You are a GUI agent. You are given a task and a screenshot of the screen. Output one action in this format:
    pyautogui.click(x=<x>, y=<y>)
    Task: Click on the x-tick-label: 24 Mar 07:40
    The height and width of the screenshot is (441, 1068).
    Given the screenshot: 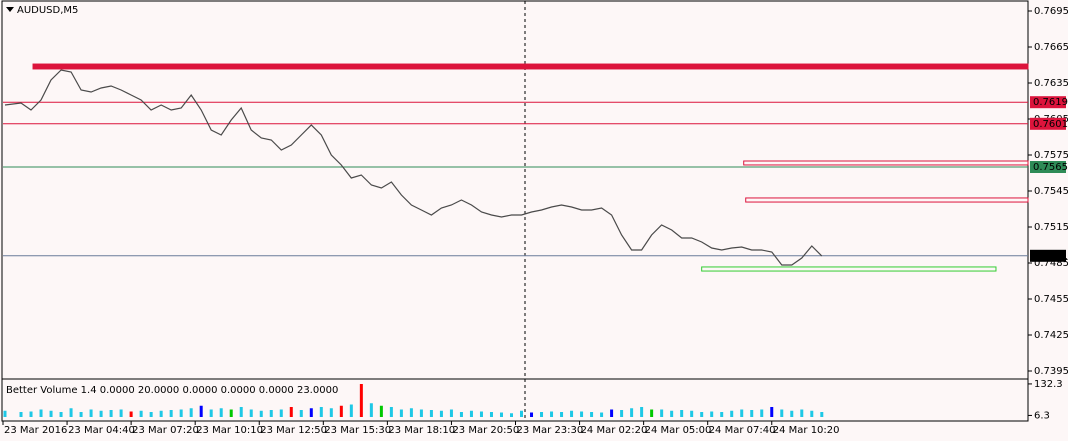 What is the action you would take?
    pyautogui.click(x=742, y=430)
    